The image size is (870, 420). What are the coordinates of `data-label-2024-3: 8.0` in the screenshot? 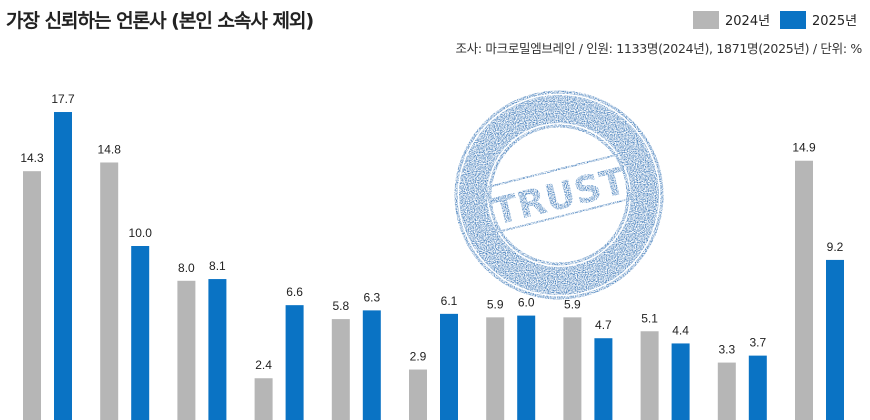 It's located at (186, 268).